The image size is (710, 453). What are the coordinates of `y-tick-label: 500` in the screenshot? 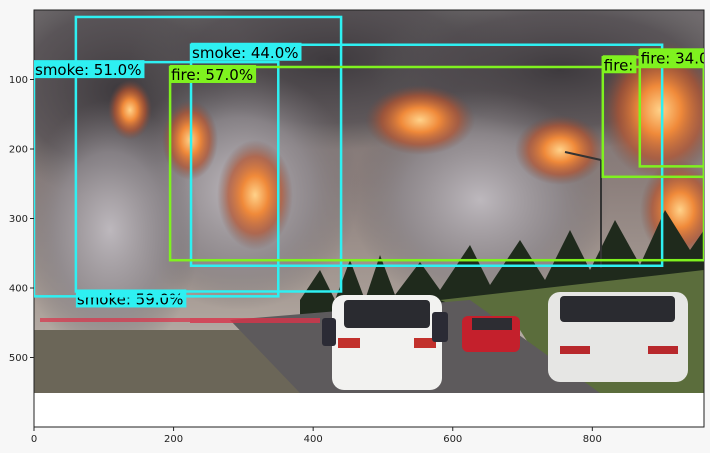 It's located at (18, 358).